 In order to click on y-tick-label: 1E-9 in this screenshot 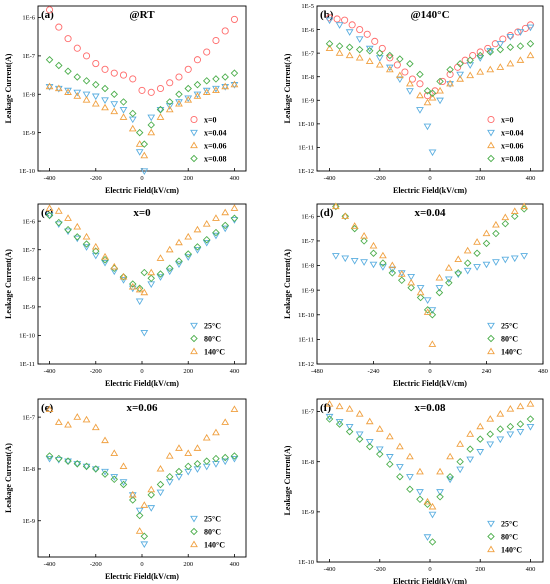, I will do `click(307, 290)`.